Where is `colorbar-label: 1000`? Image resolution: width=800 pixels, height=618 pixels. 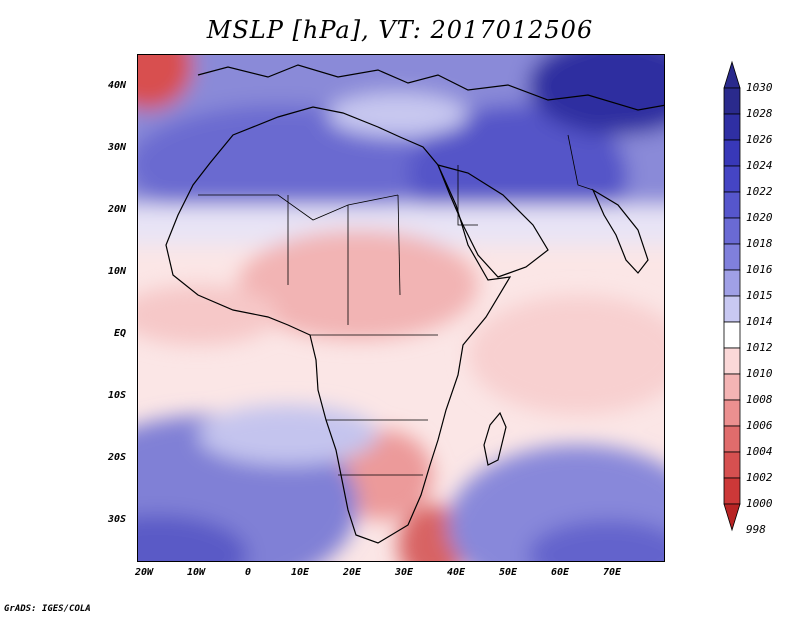
colorbar-label: 1000 is located at coordinates (759, 503).